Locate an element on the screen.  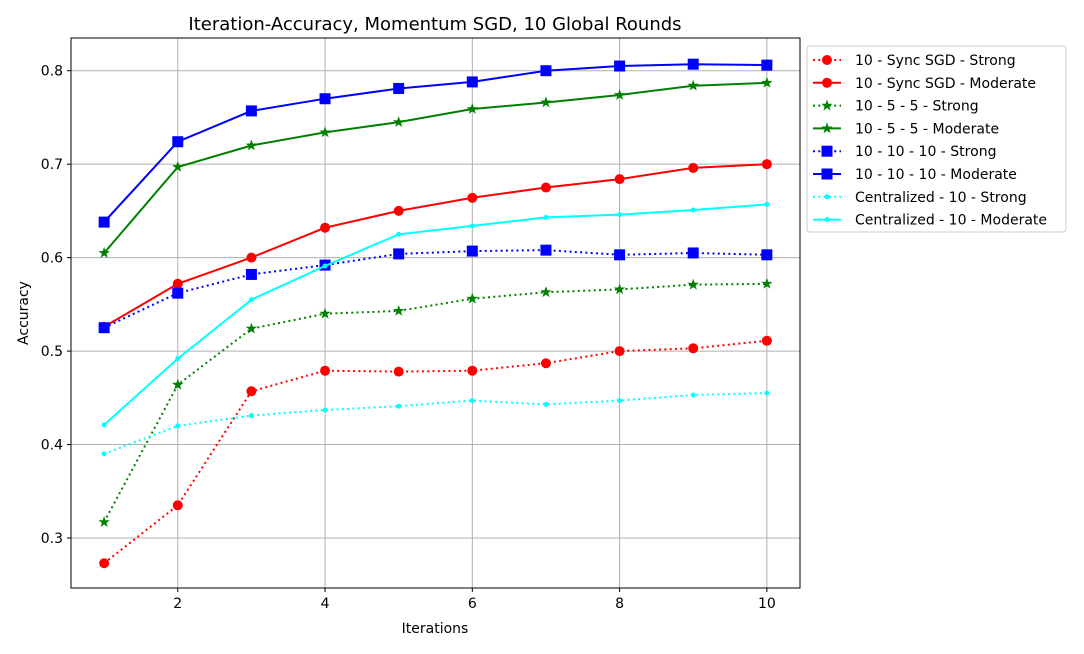
legend-box is located at coordinates (936, 139).